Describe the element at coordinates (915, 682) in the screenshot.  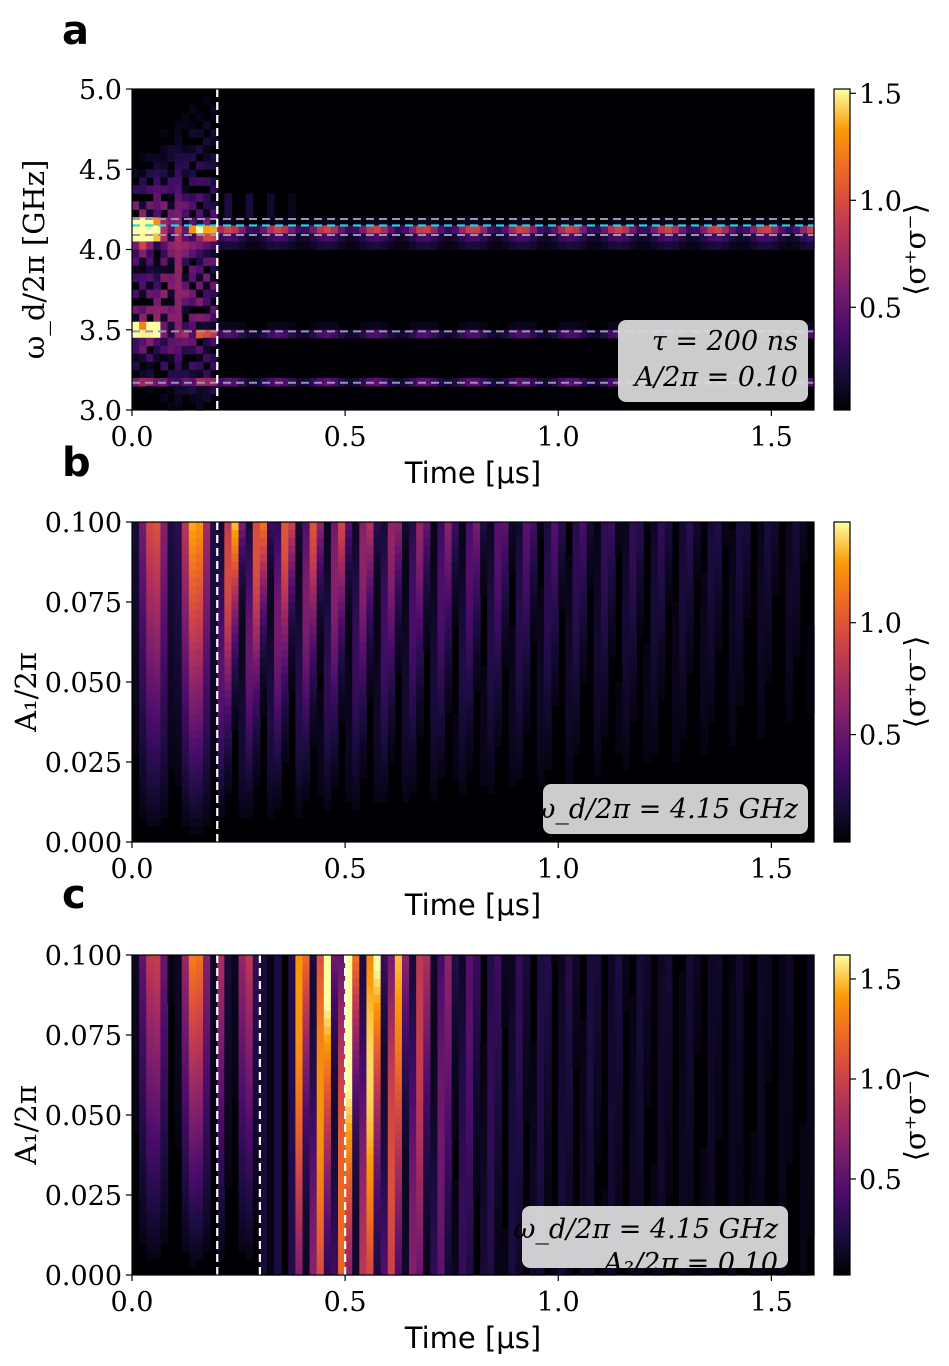
I see `colorbar-label: ⟨σ⁺σ⁻⟩` at that location.